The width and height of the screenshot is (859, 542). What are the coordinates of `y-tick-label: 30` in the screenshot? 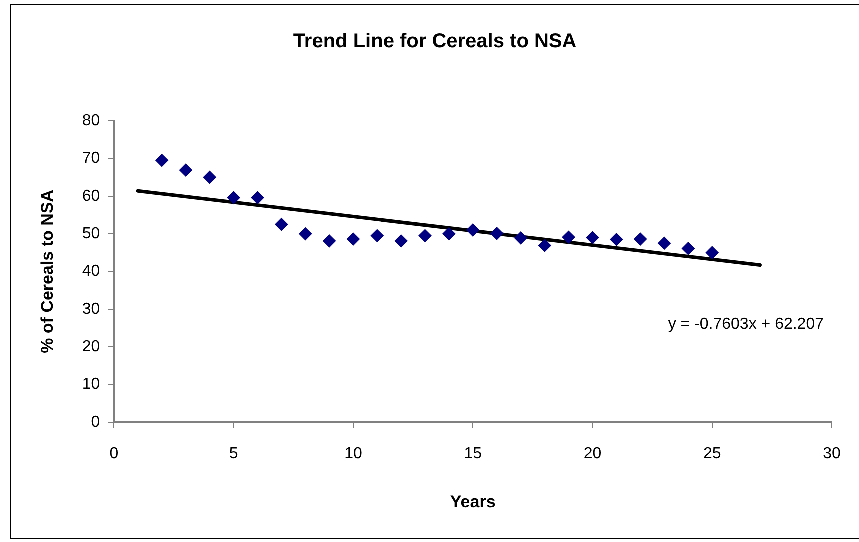 It's located at (91, 309).